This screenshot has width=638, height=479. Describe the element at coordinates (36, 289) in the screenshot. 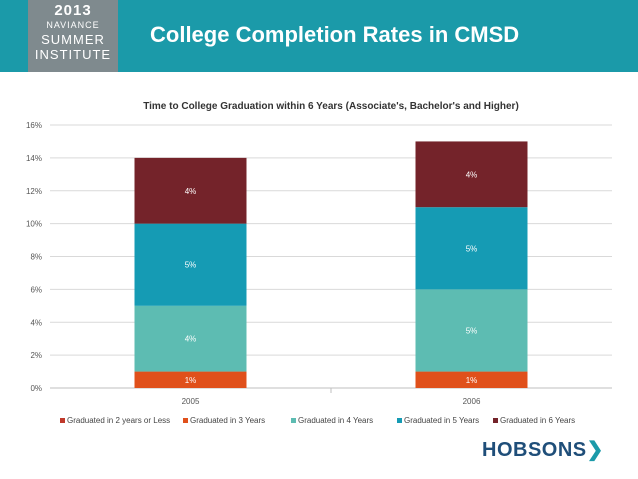

I see `y-tick-label: 6%` at that location.